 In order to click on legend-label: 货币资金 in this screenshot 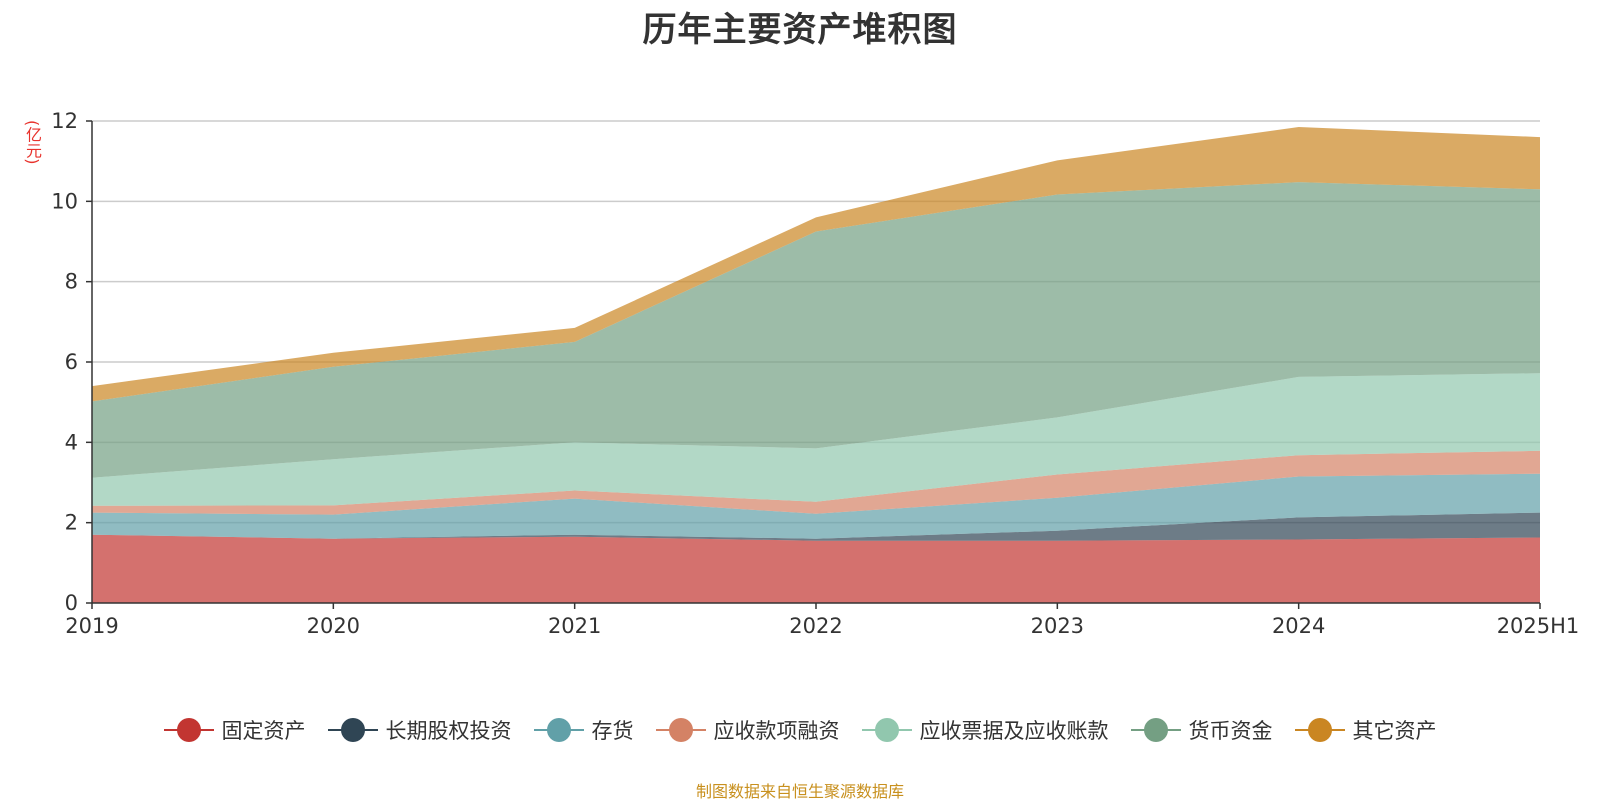, I will do `click(1230, 731)`.